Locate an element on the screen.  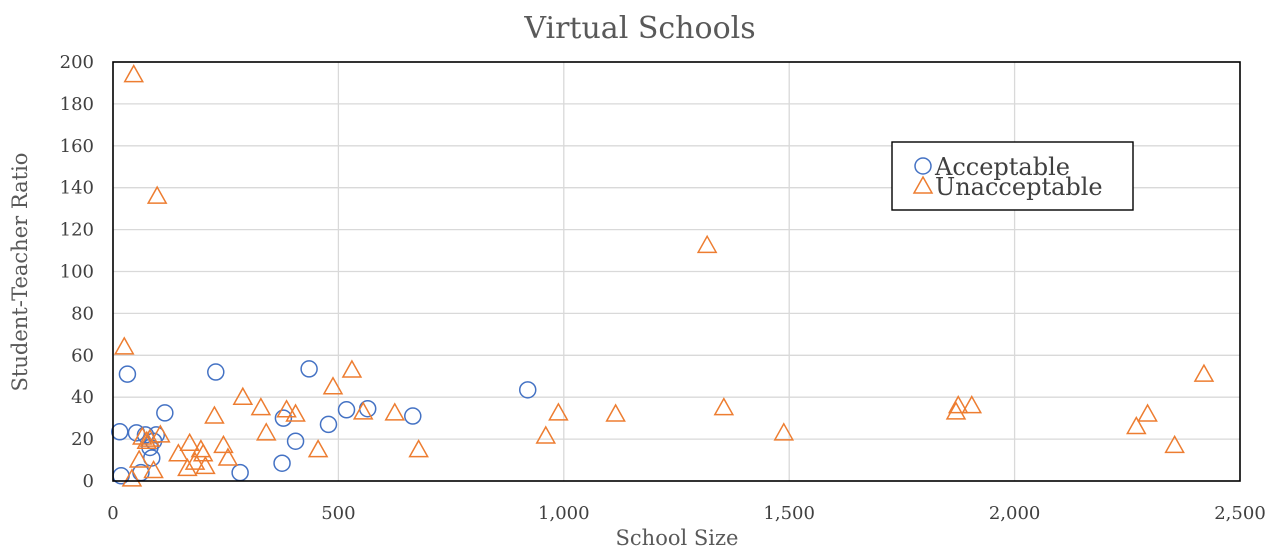
y-tick-label: 100 is located at coordinates (77, 272).